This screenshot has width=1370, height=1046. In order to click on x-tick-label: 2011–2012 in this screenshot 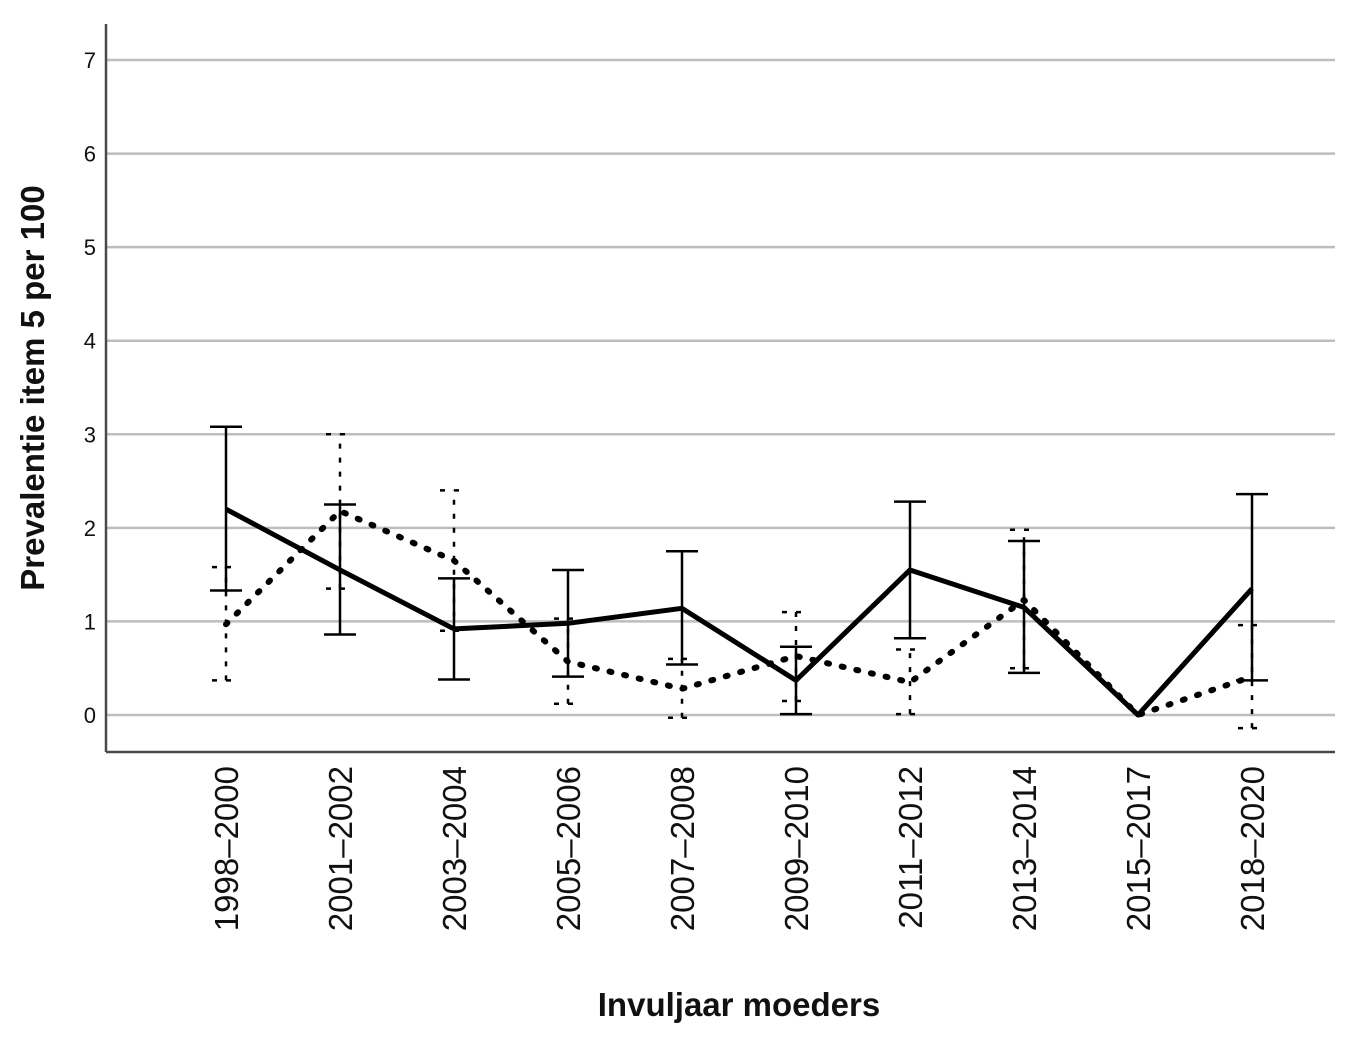, I will do `click(910, 847)`.